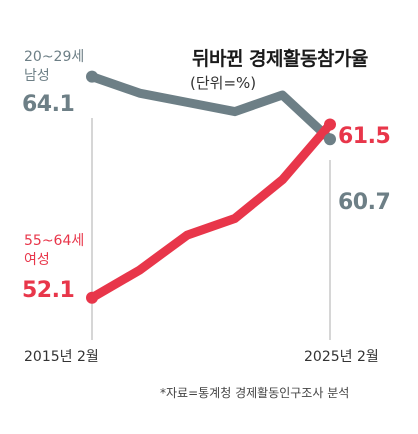 The width and height of the screenshot is (418, 434). Describe the element at coordinates (48, 104) in the screenshot. I see `men-start-value: 64.1` at that location.